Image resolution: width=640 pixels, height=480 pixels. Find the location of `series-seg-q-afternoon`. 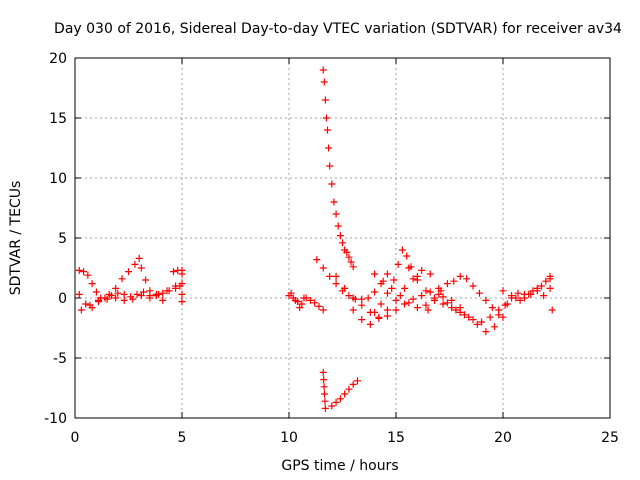

series-seg-q-afternoon is located at coordinates (460, 293).